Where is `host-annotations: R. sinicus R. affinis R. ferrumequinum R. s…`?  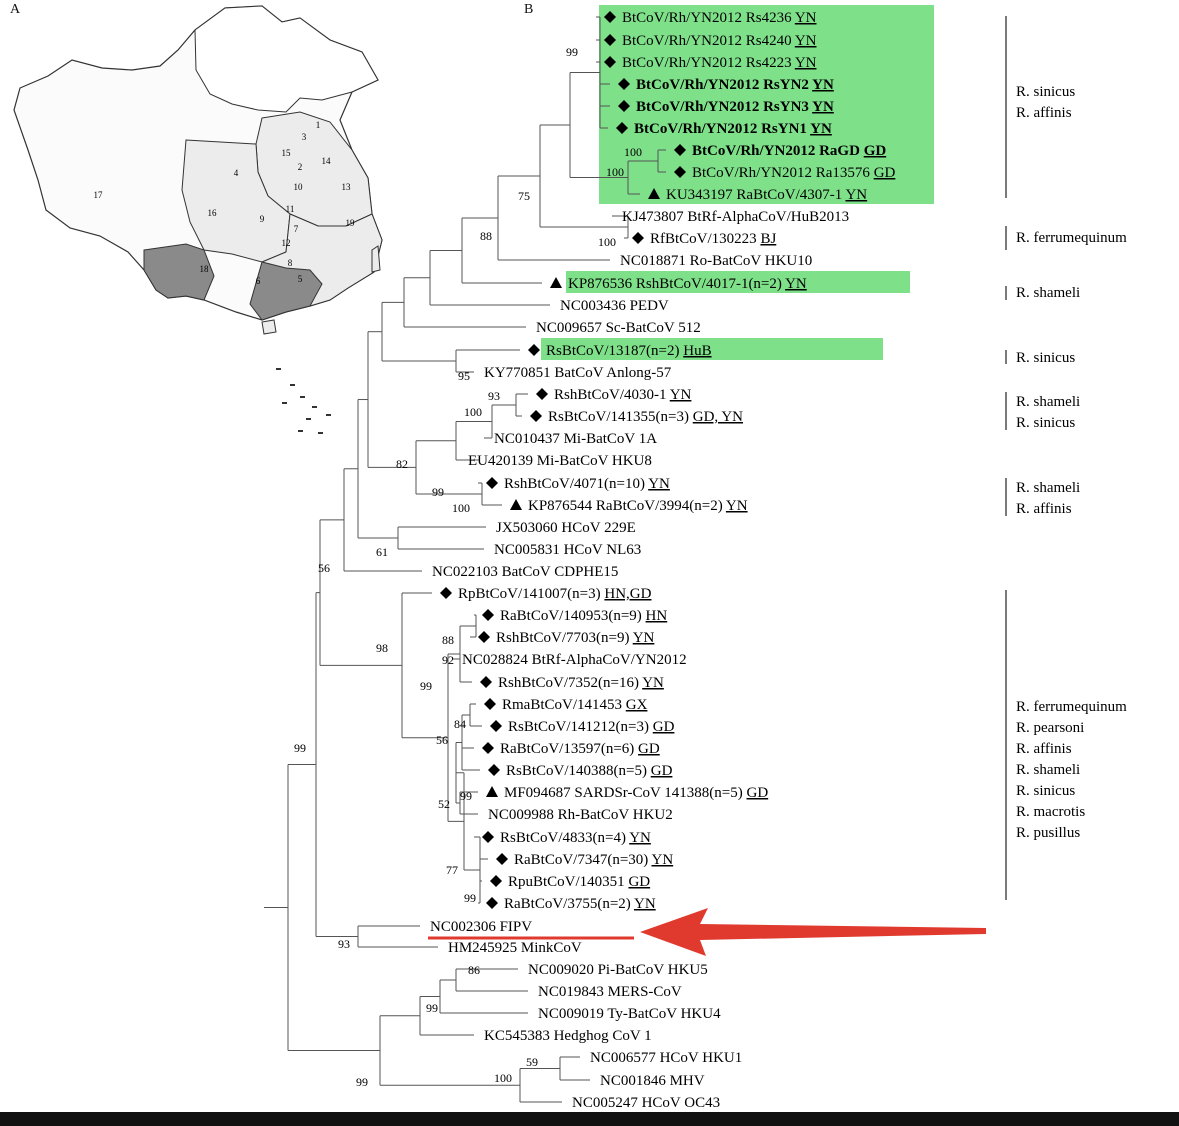 host-annotations: R. sinicus R. affinis R. ferrumequinum R. s… is located at coordinates (1066, 458).